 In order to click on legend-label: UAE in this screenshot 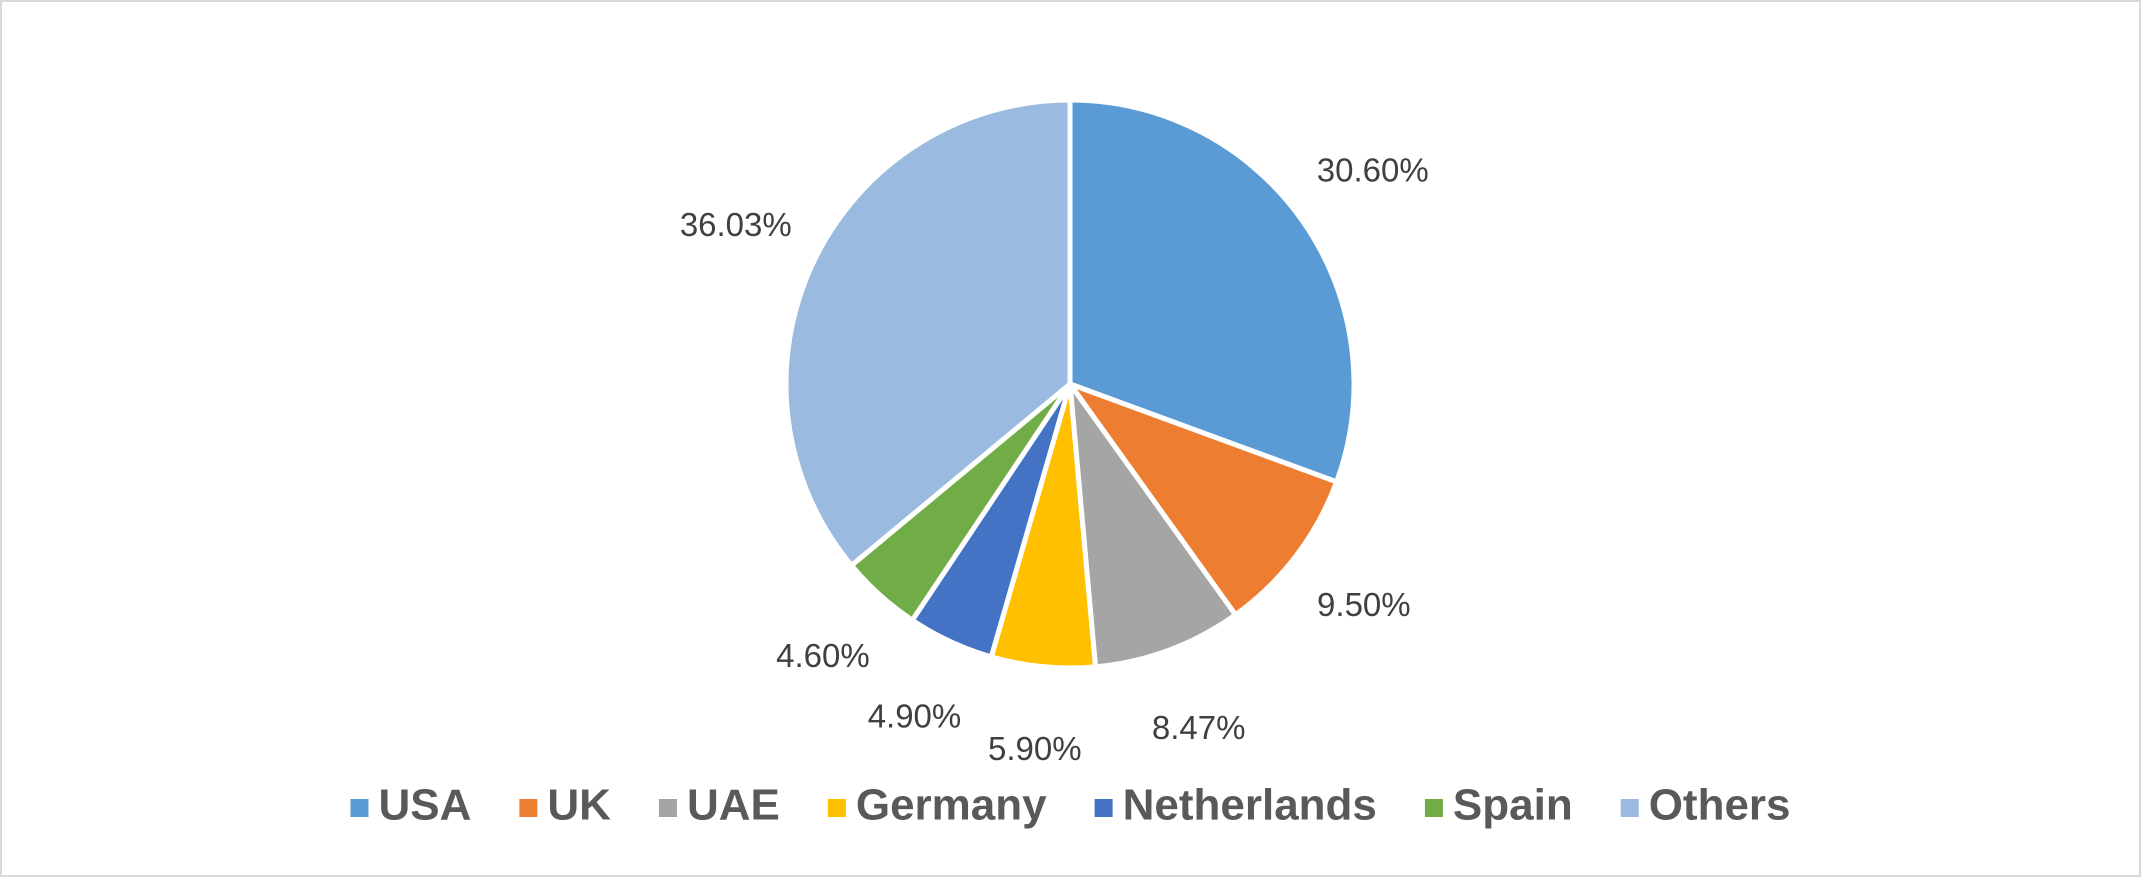, I will do `click(733, 805)`.